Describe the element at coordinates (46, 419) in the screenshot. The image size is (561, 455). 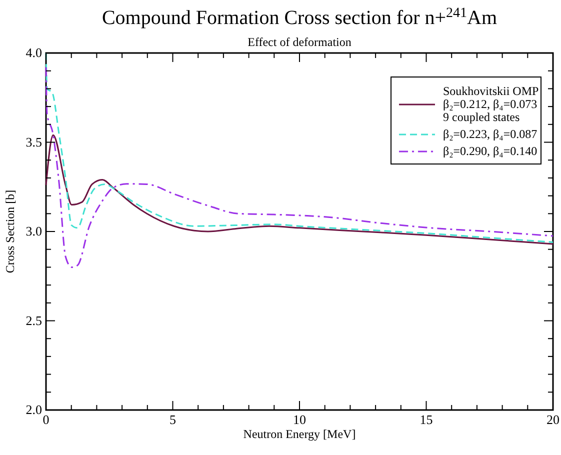
I see `x-tick-label: 0` at that location.